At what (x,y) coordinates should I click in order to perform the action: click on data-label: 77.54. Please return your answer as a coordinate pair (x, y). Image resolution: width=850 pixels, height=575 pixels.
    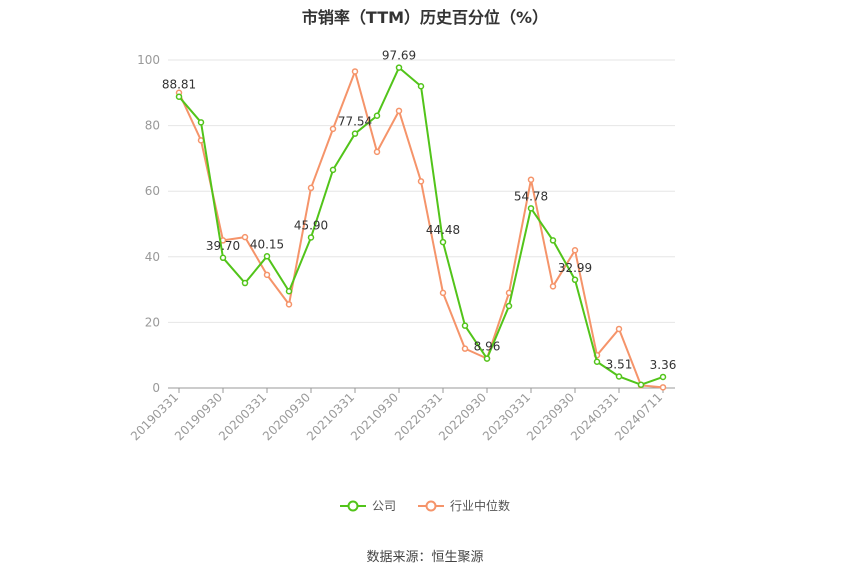
    Looking at the image, I should click on (355, 122).